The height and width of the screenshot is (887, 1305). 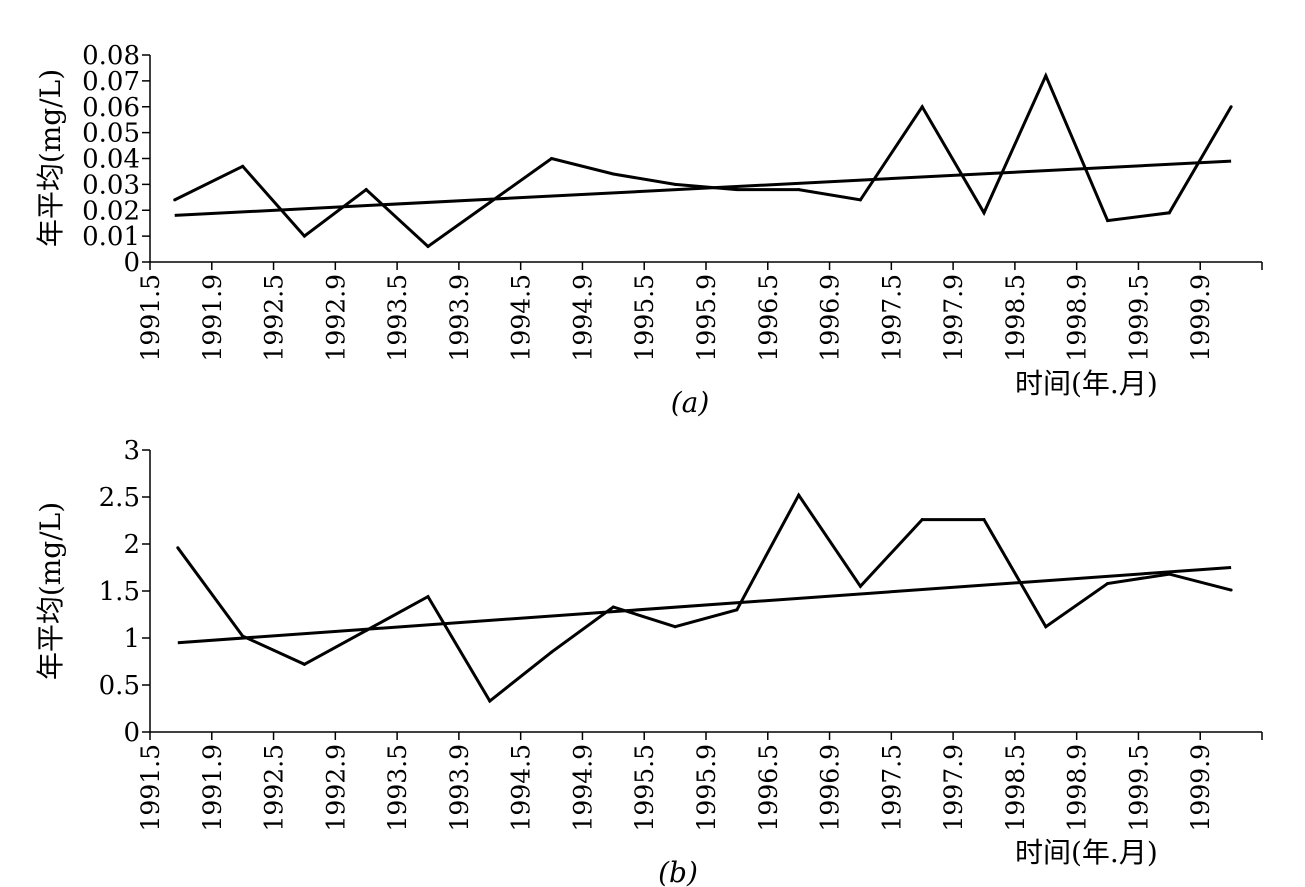 What do you see at coordinates (111, 160) in the screenshot?
I see `y-tick-label: 0.04` at bounding box center [111, 160].